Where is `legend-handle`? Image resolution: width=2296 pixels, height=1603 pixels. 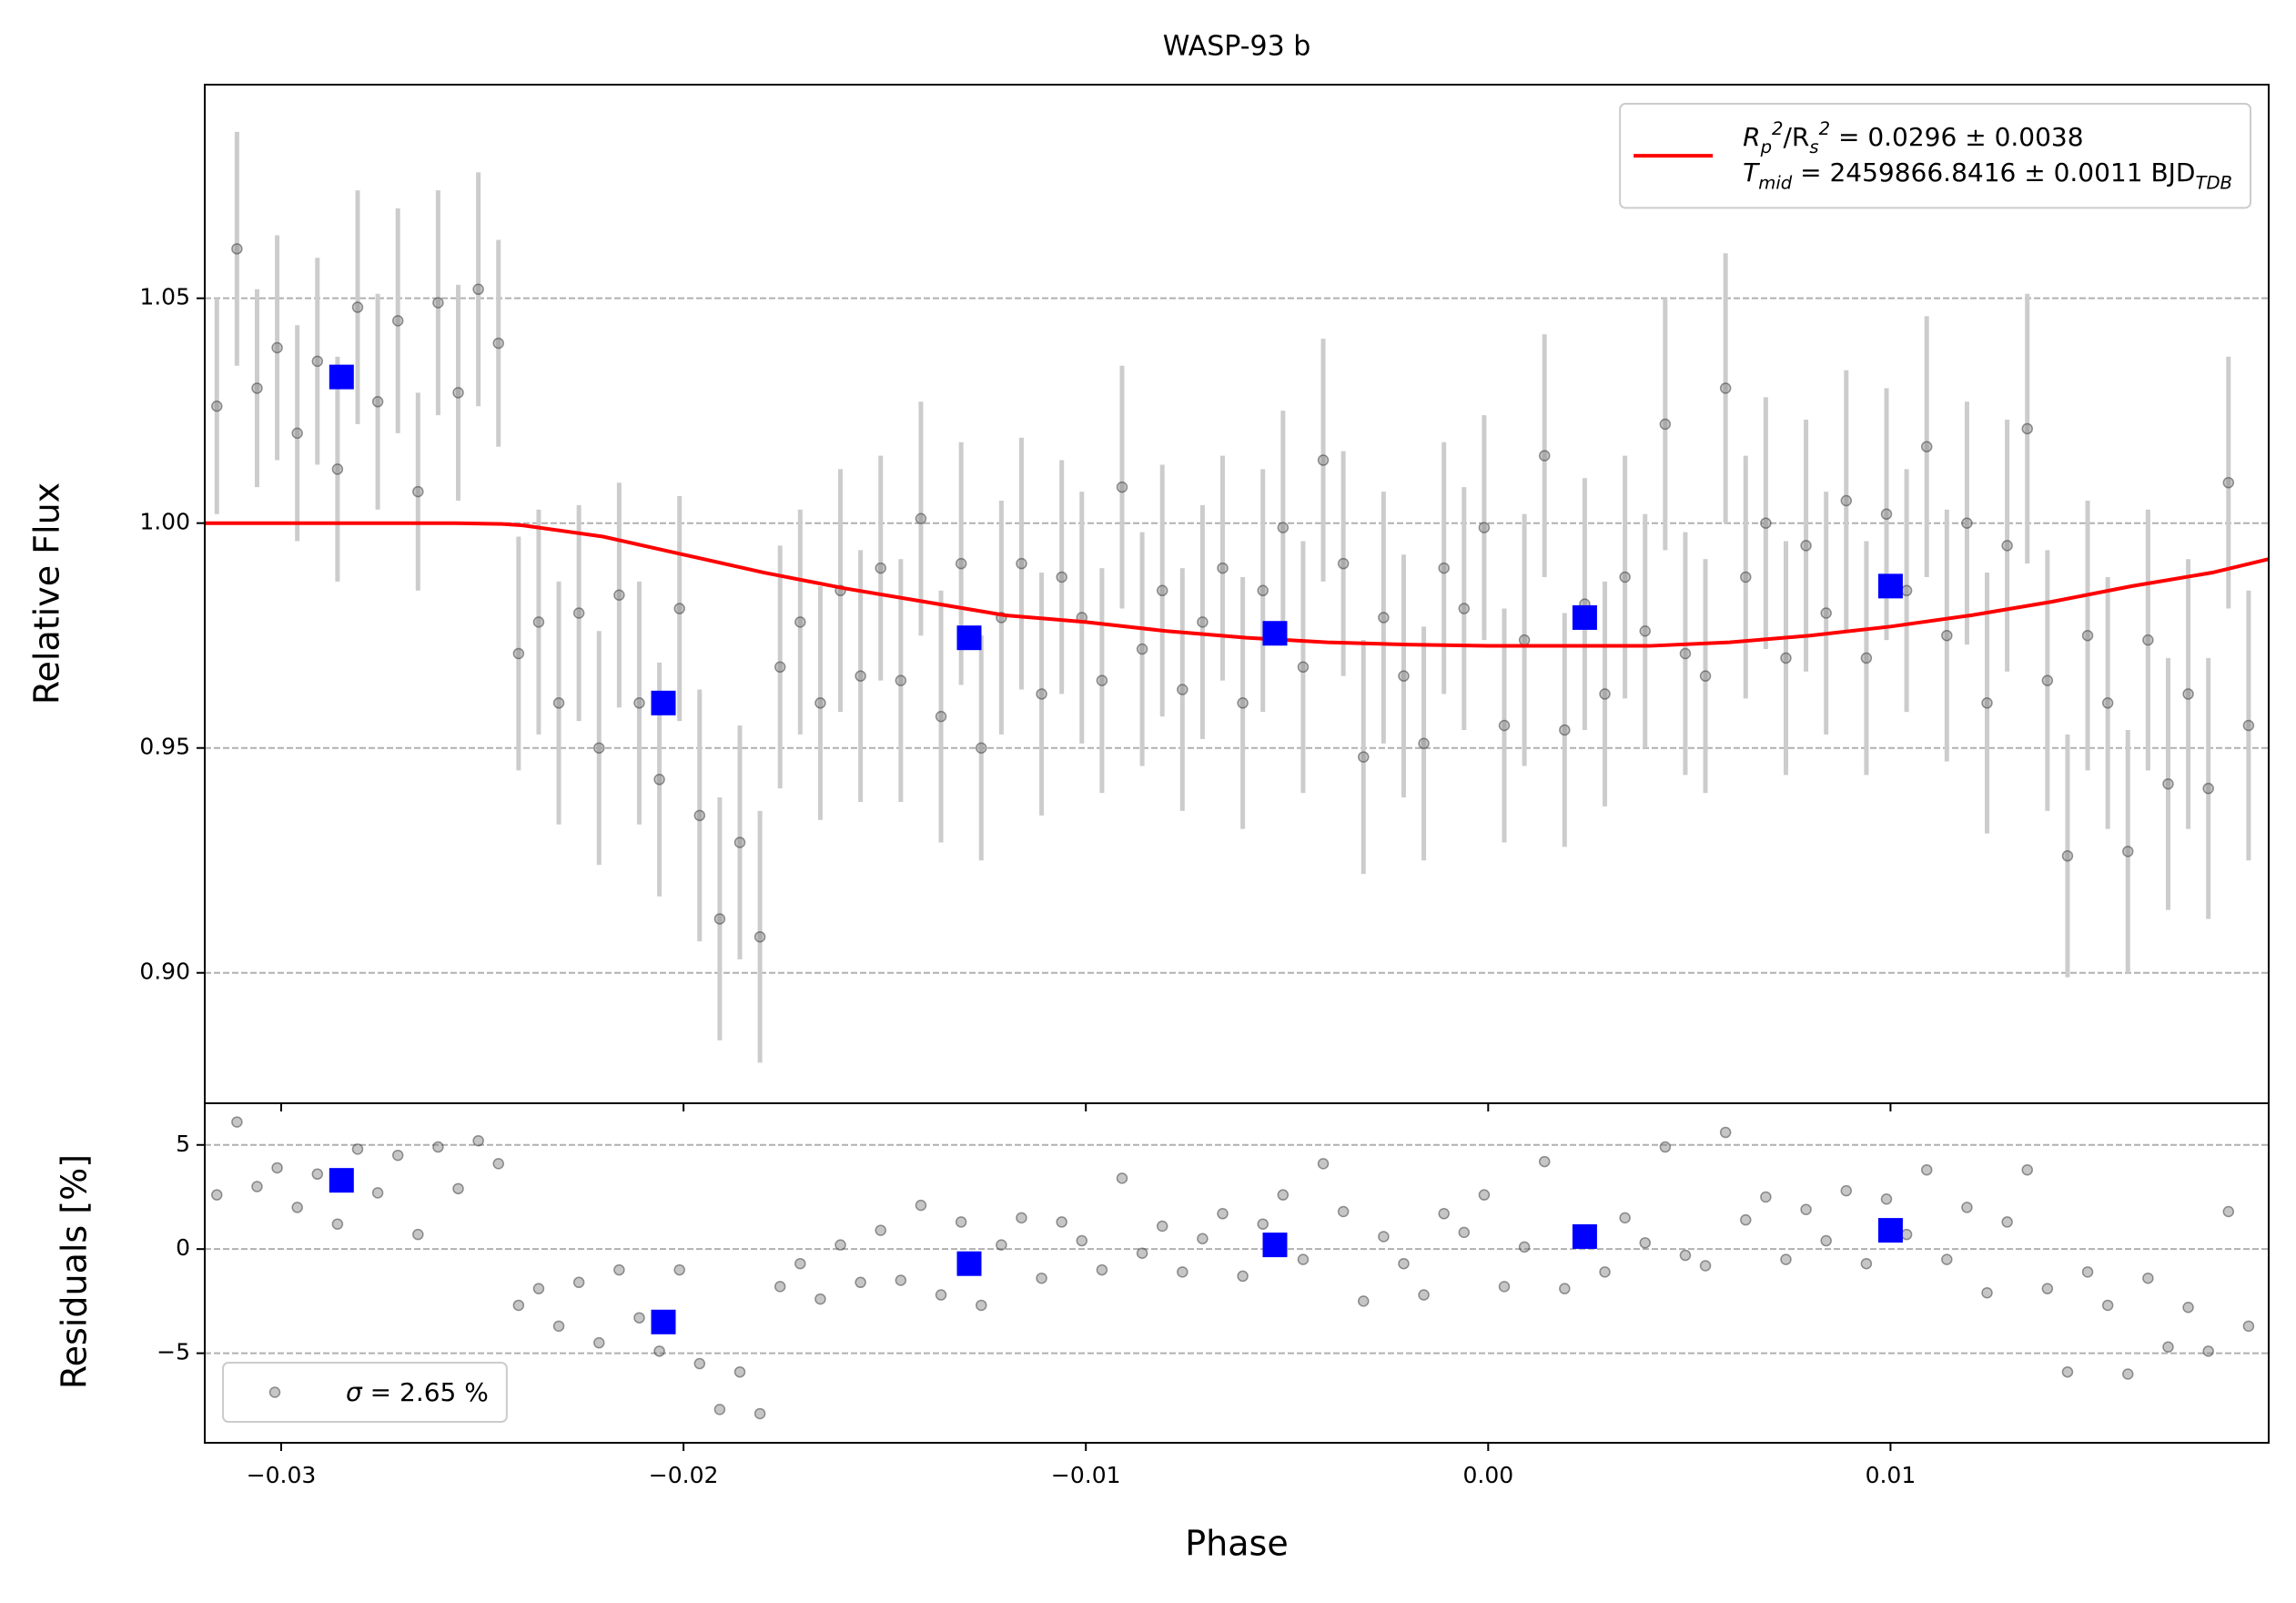 legend-handle is located at coordinates (274, 1392).